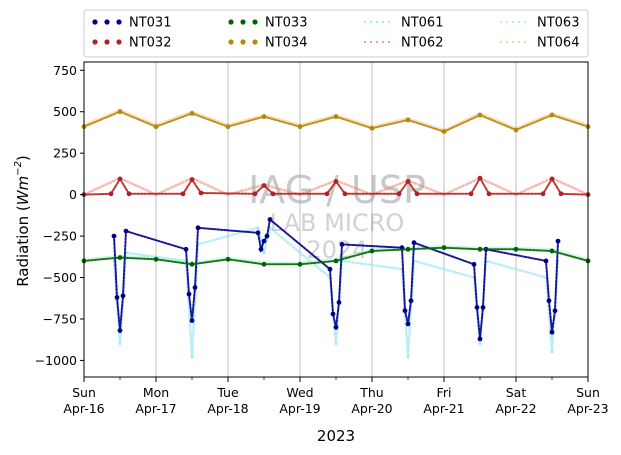 The width and height of the screenshot is (621, 455). What do you see at coordinates (377, 22) in the screenshot?
I see `legend-swatch-nt061` at bounding box center [377, 22].